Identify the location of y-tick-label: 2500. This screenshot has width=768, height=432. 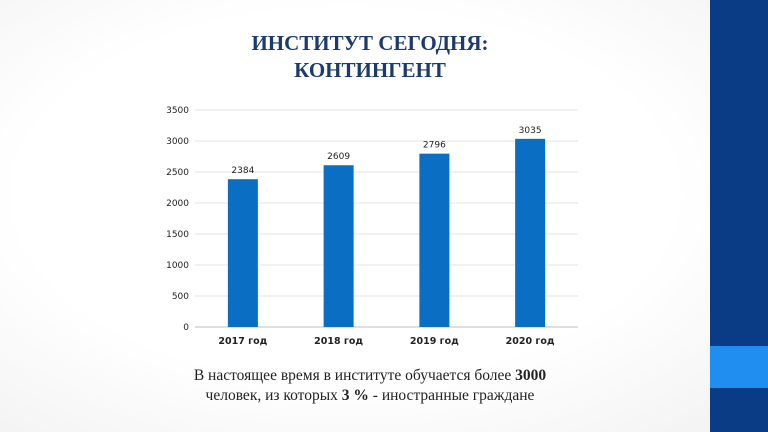
(177, 173).